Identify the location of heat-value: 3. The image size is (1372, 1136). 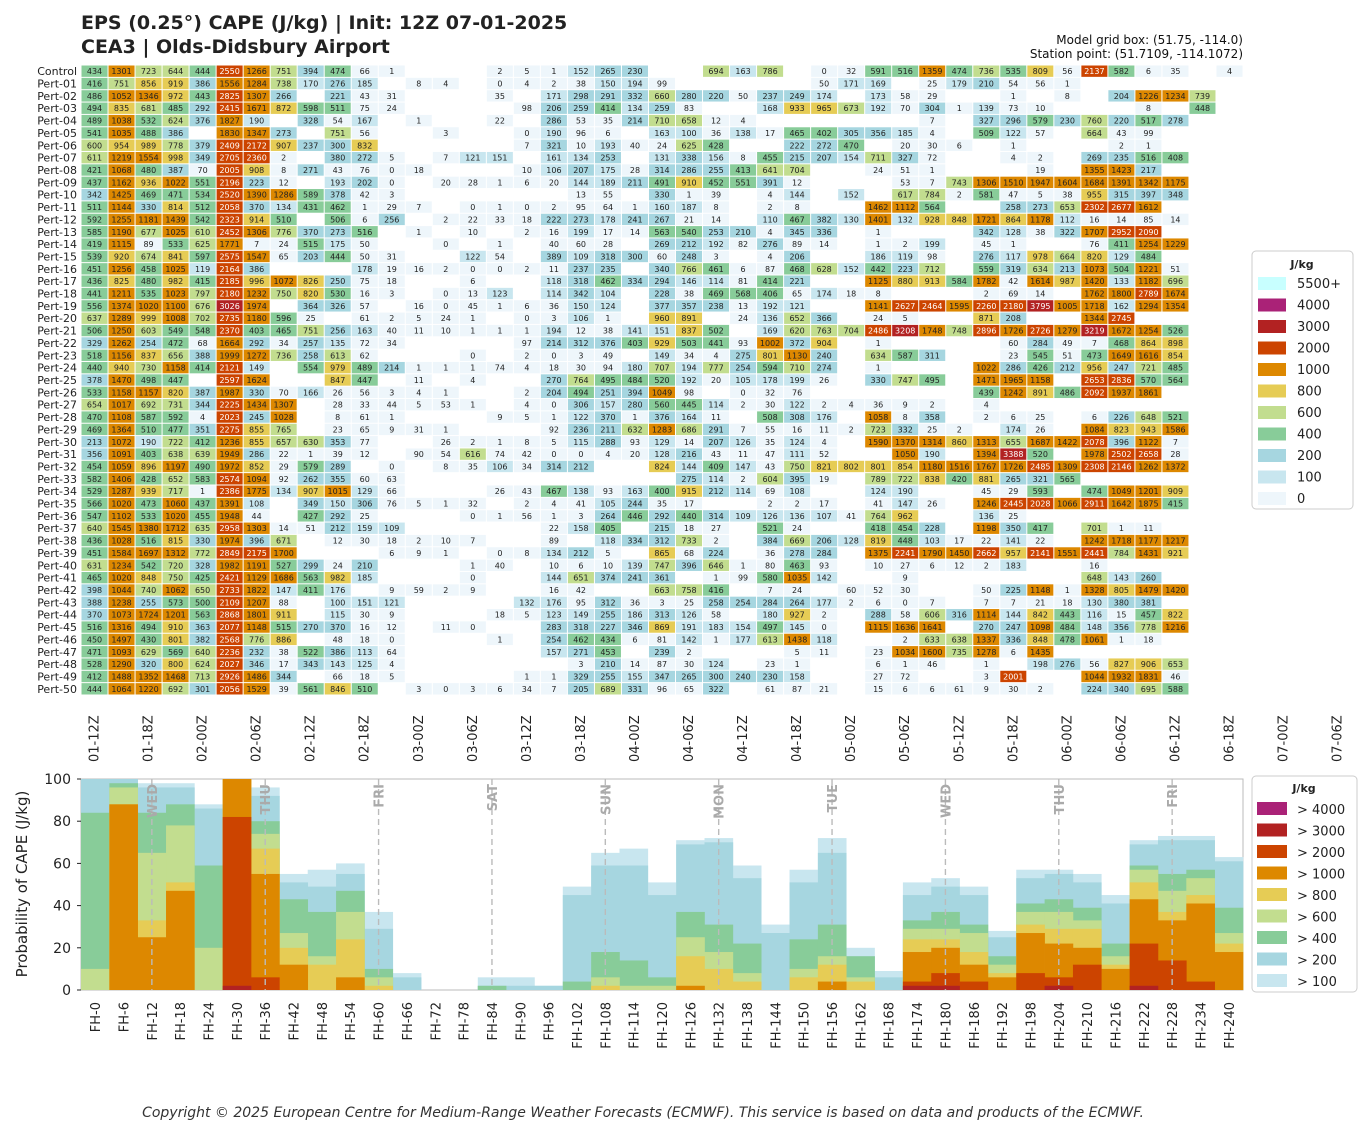
(472, 689).